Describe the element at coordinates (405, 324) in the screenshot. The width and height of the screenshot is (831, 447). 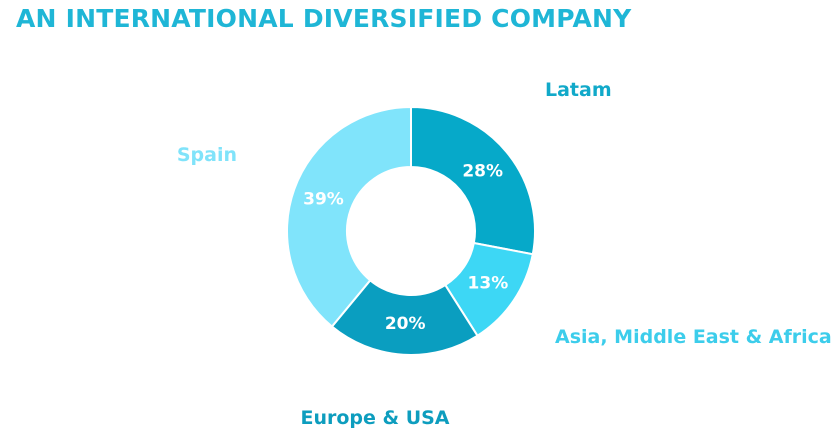
I see `percent-label: 20%` at that location.